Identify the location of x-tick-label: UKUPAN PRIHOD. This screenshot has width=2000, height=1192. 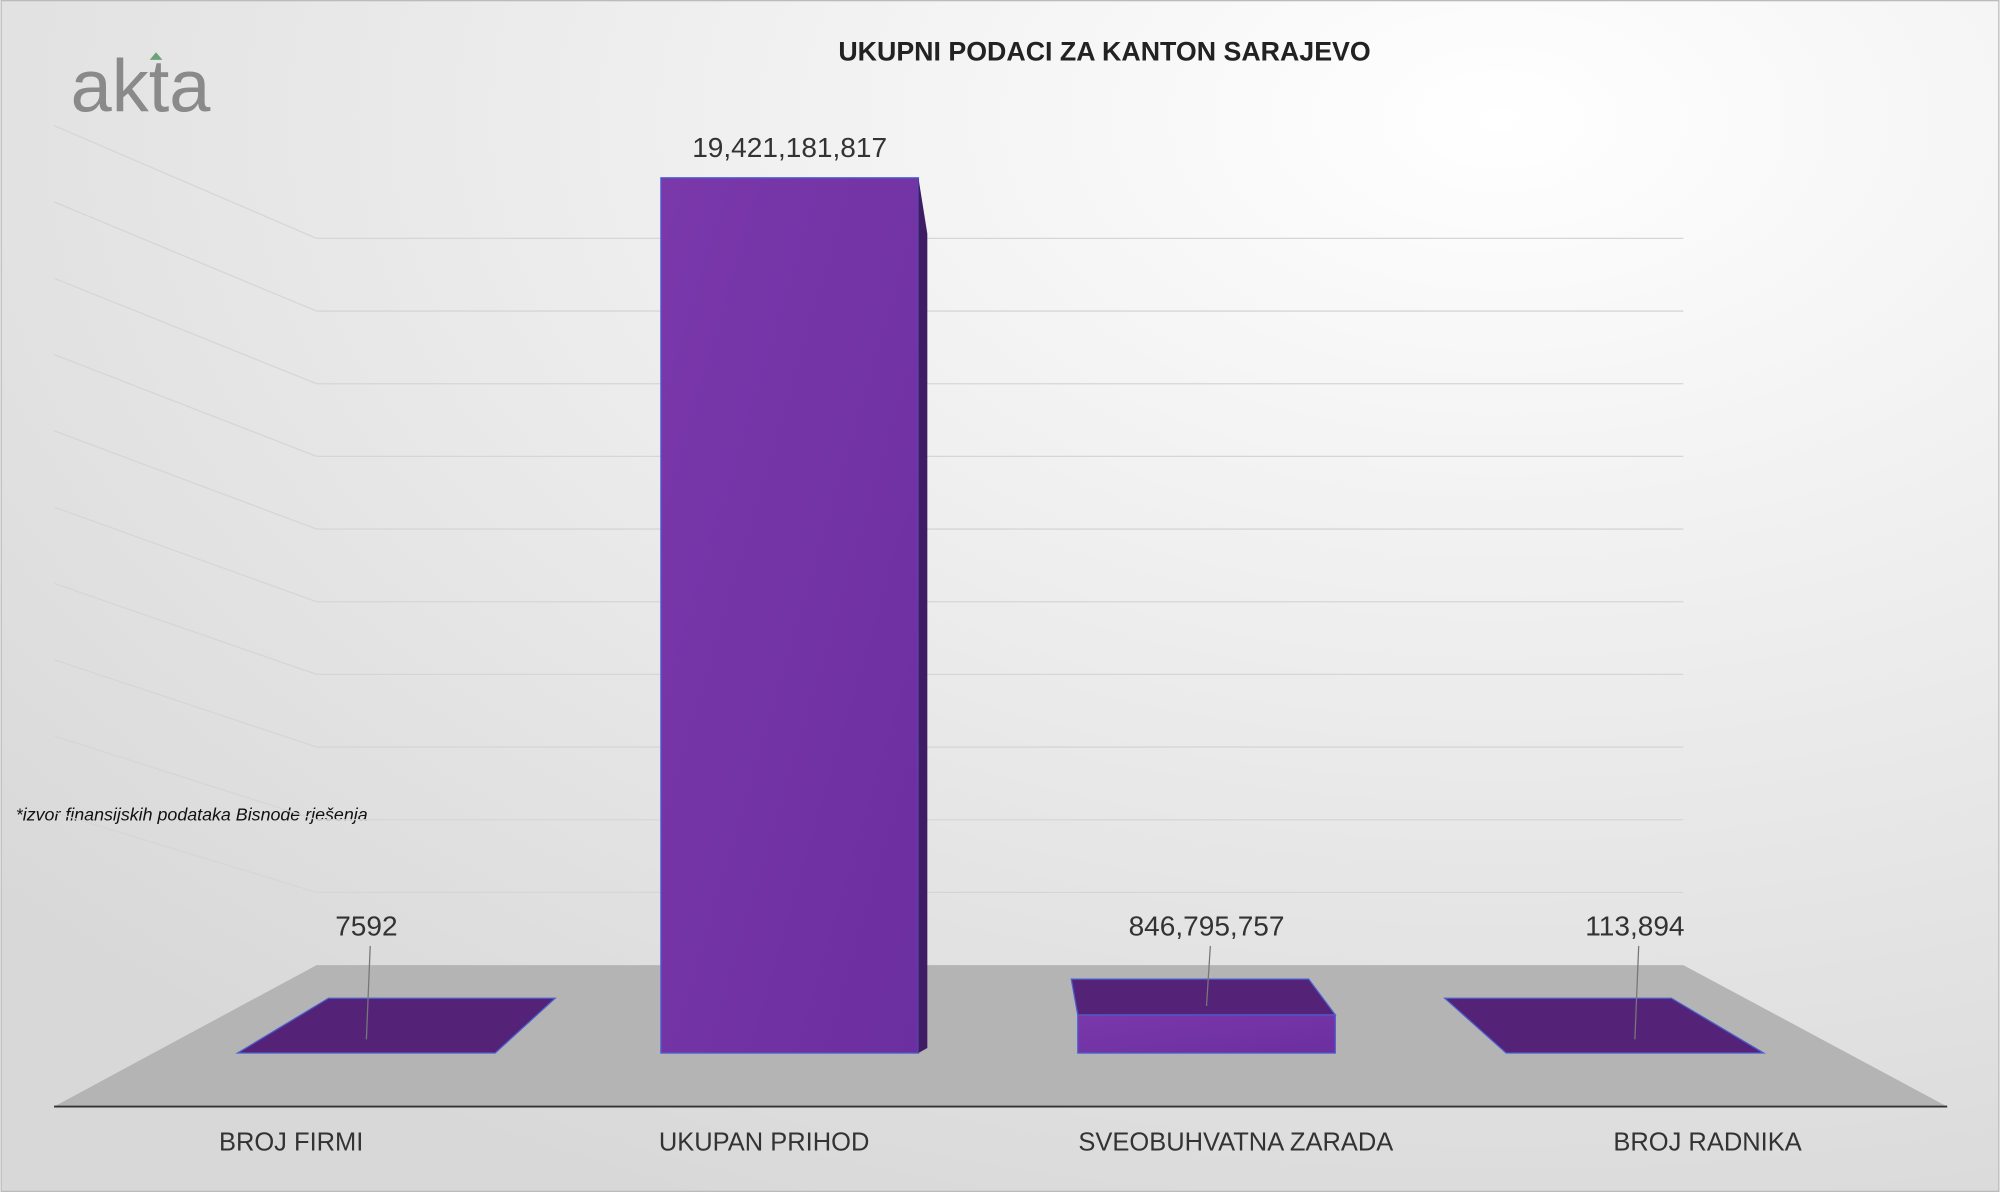
(764, 1142).